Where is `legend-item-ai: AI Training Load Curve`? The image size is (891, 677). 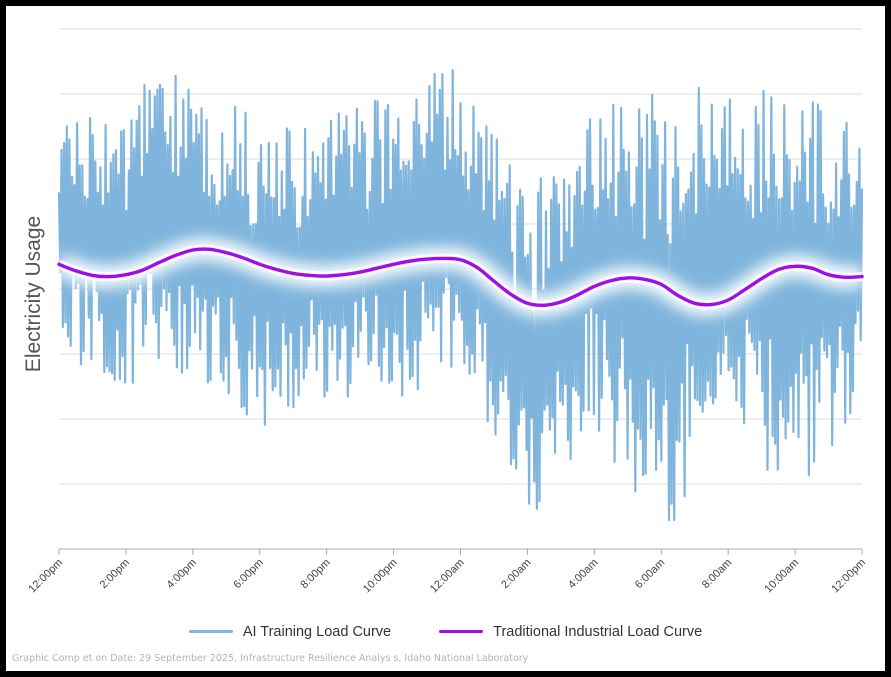
legend-item-ai: AI Training Load Curve is located at coordinates (290, 631).